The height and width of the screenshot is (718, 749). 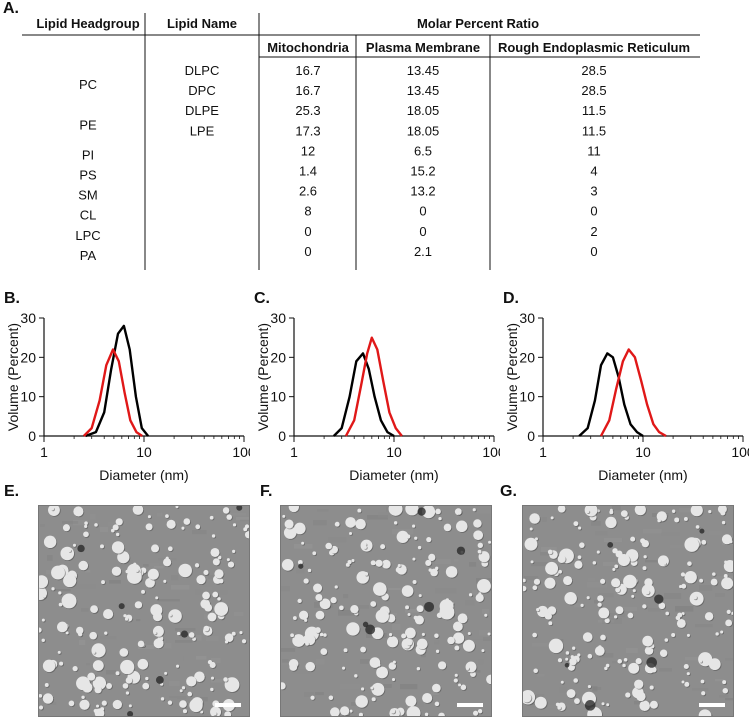 What do you see at coordinates (511, 298) in the screenshot?
I see `panel-label-d: D.` at bounding box center [511, 298].